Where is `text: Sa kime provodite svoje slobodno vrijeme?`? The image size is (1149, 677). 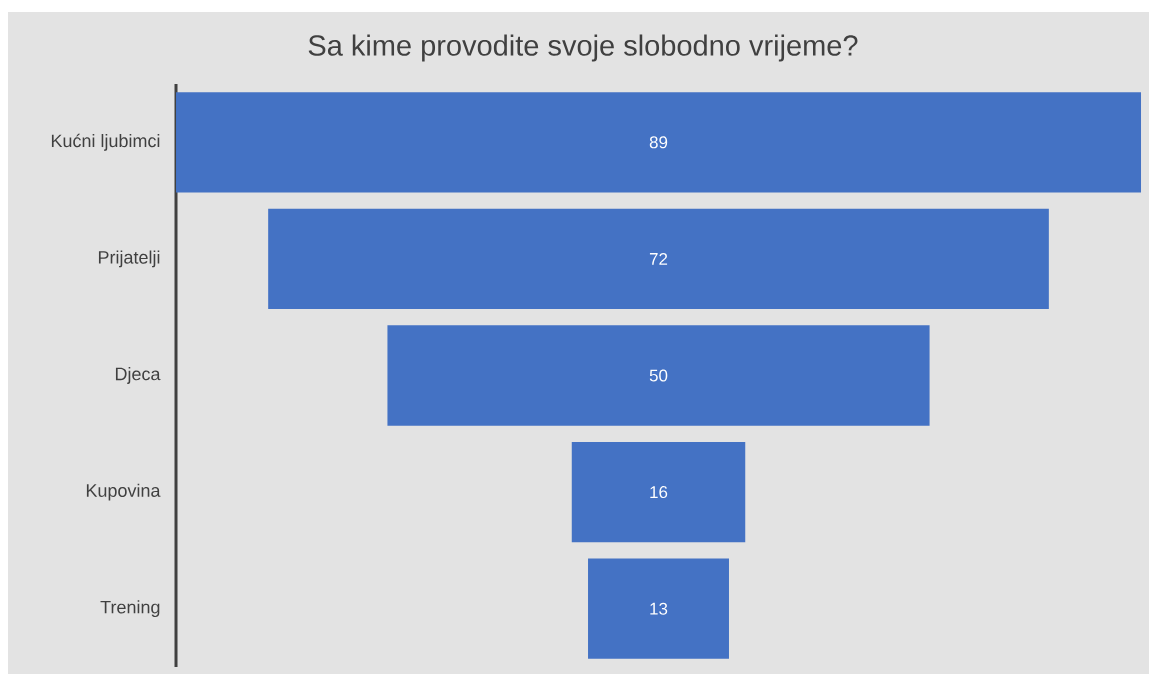 text: Sa kime provodite svoje slobodno vrijeme? is located at coordinates (583, 48).